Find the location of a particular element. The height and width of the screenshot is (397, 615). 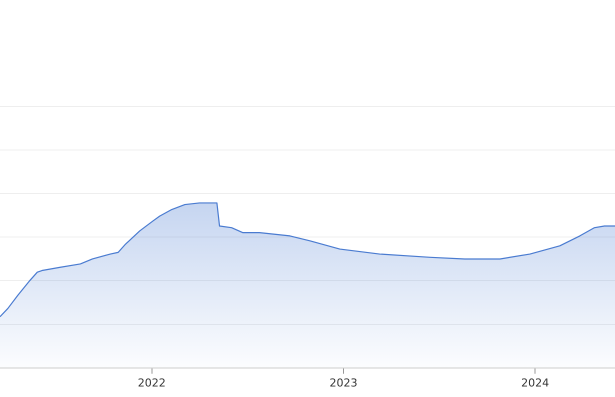

x-tick-label: 2023 is located at coordinates (343, 383).